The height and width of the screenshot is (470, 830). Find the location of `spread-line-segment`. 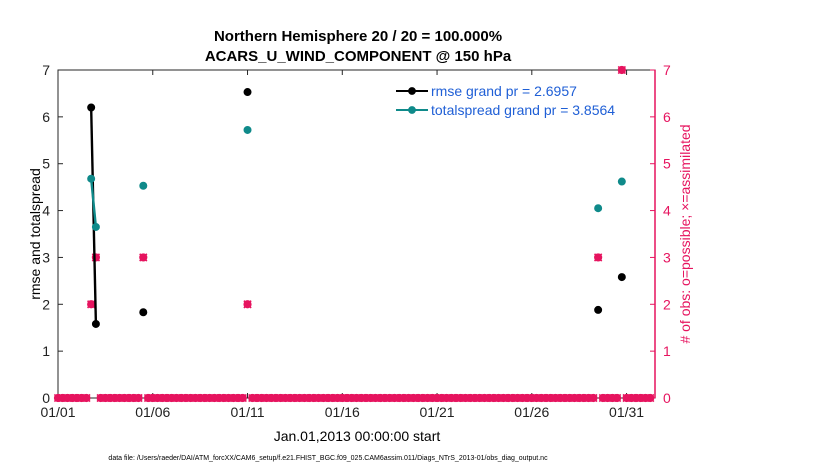

spread-line-segment is located at coordinates (93, 203).